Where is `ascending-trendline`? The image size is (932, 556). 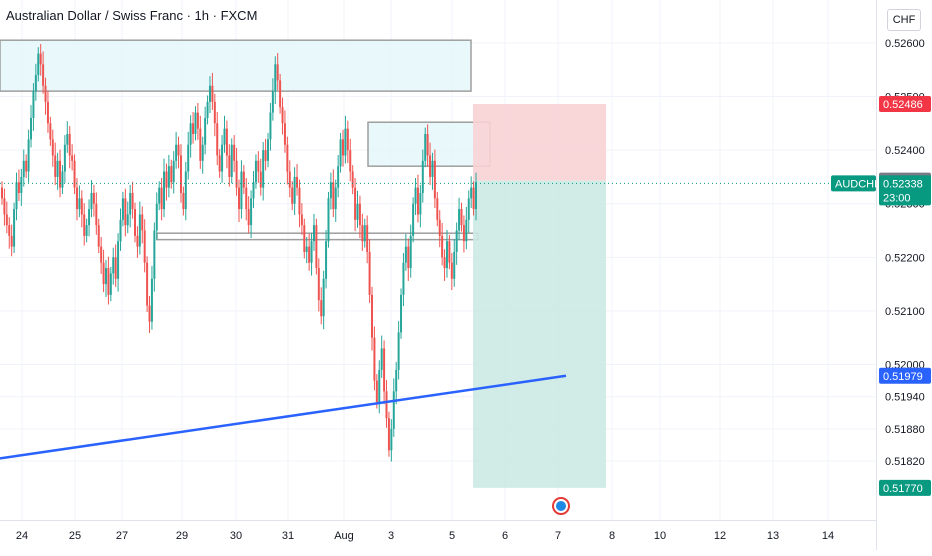
ascending-trendline is located at coordinates (283, 417).